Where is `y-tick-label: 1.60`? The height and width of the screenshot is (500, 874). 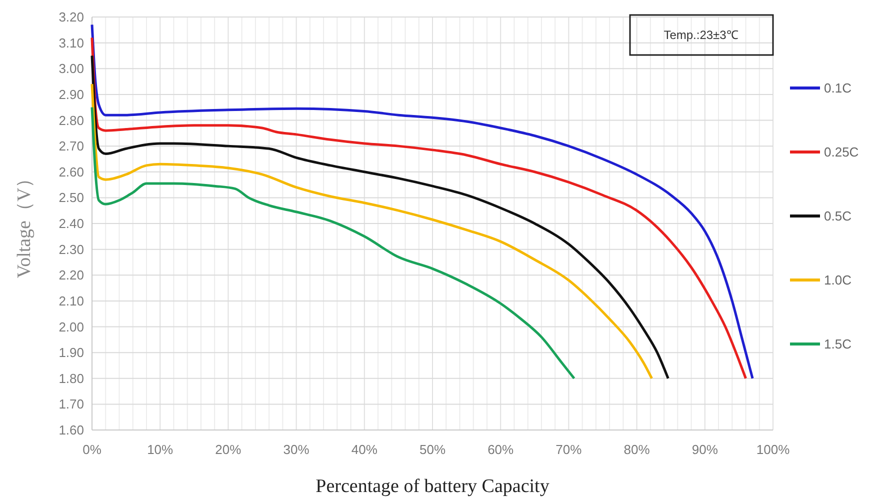
y-tick-label: 1.60 is located at coordinates (71, 430).